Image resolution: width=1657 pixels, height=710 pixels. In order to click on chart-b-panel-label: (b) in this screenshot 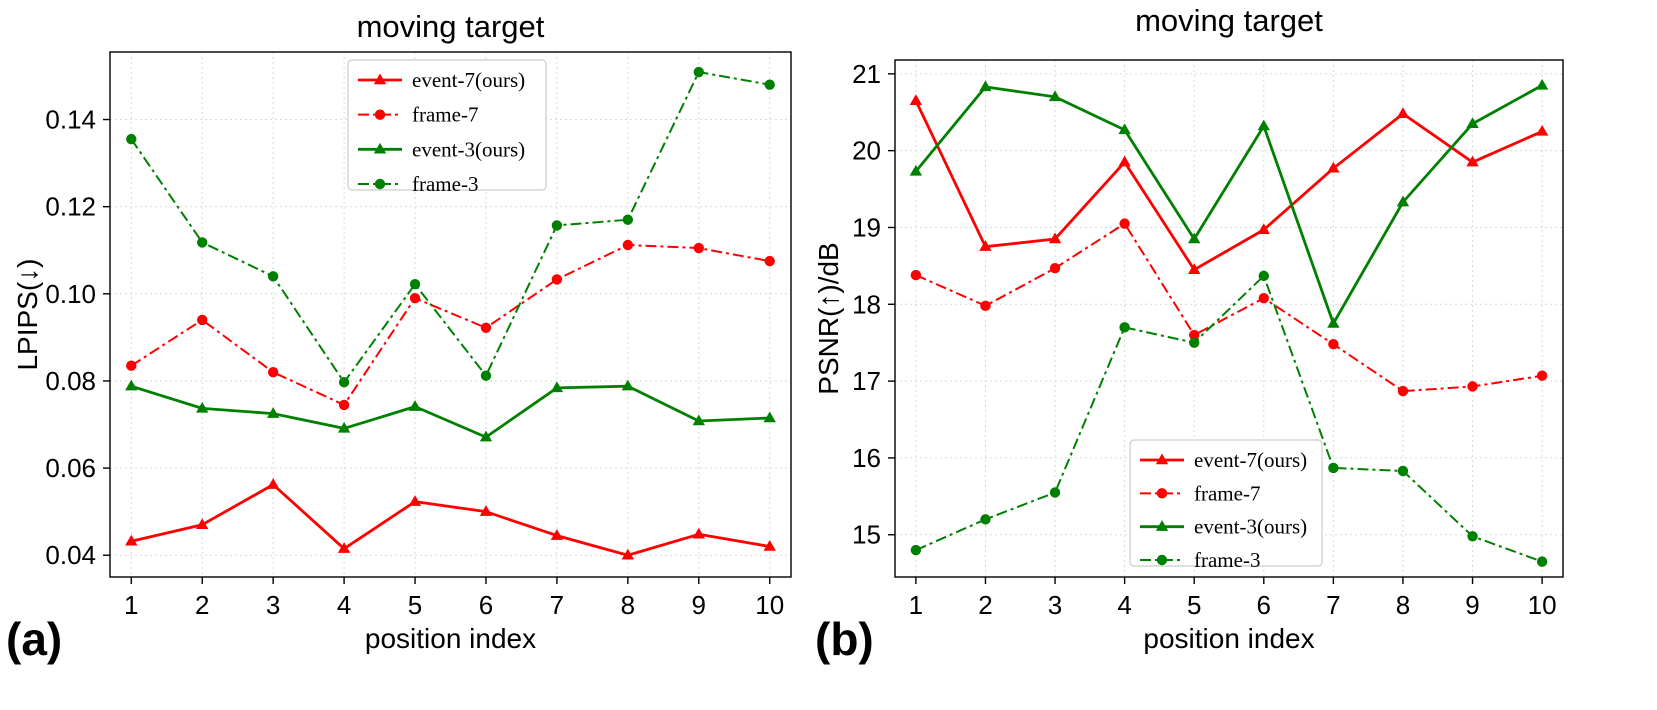, I will do `click(844, 639)`.